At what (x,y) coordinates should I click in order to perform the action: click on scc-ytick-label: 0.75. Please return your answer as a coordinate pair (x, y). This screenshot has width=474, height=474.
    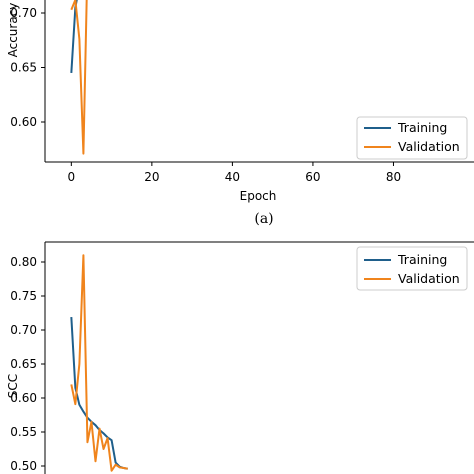
    Looking at the image, I should click on (23, 296).